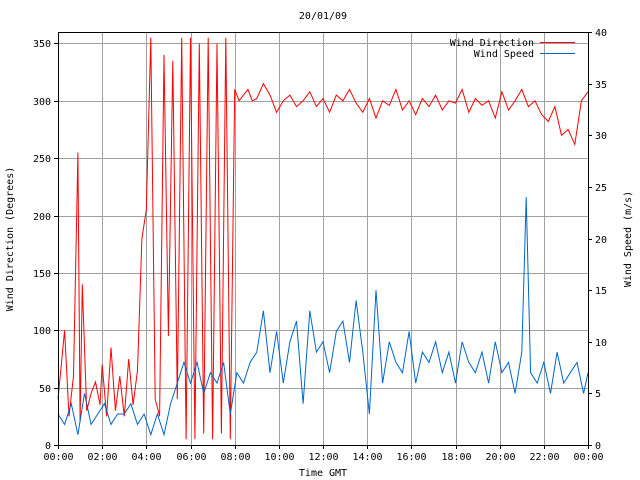 The width and height of the screenshot is (640, 480). What do you see at coordinates (48, 446) in the screenshot?
I see `y-left-tick-label: 0` at bounding box center [48, 446].